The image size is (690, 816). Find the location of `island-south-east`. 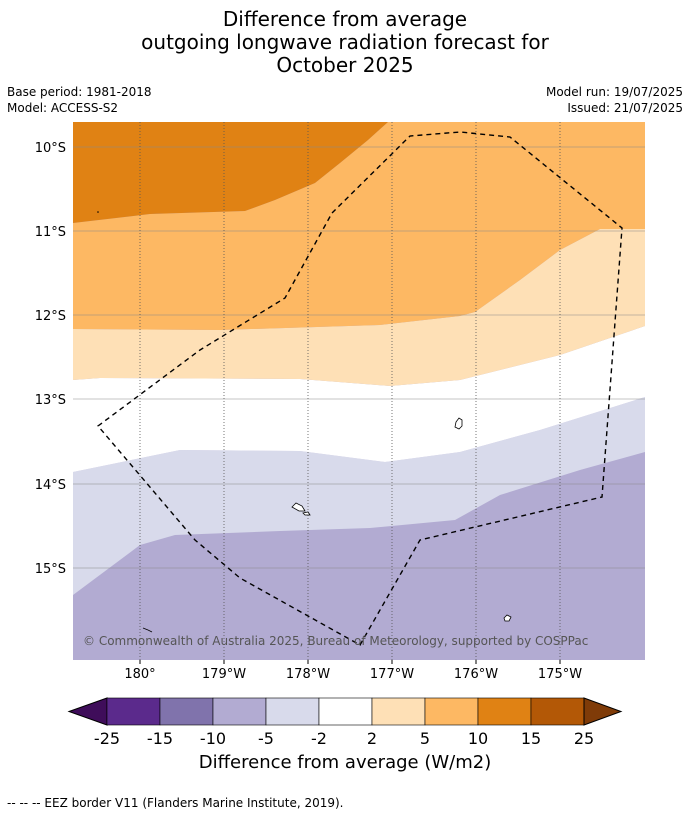

island-south-east is located at coordinates (507, 618).